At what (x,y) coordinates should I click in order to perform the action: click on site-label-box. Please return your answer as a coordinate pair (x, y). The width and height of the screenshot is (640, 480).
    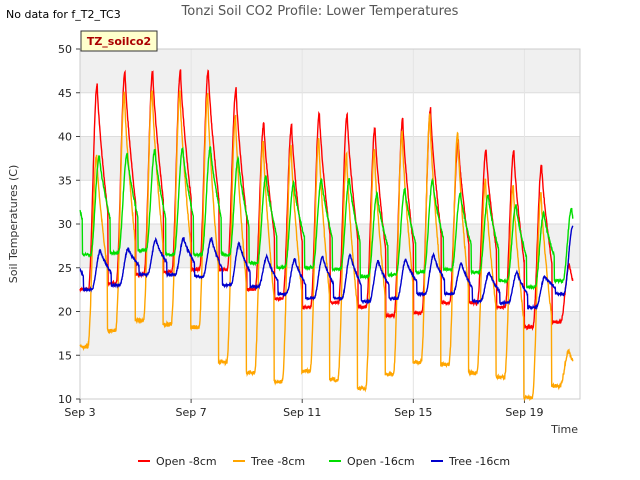
    Looking at the image, I should click on (119, 41).